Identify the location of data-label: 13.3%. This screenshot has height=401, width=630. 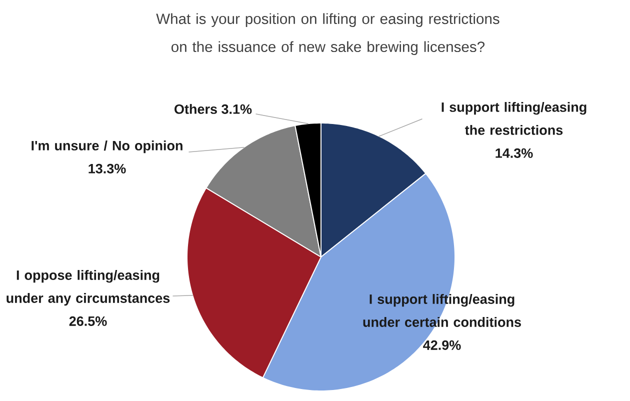
(107, 169).